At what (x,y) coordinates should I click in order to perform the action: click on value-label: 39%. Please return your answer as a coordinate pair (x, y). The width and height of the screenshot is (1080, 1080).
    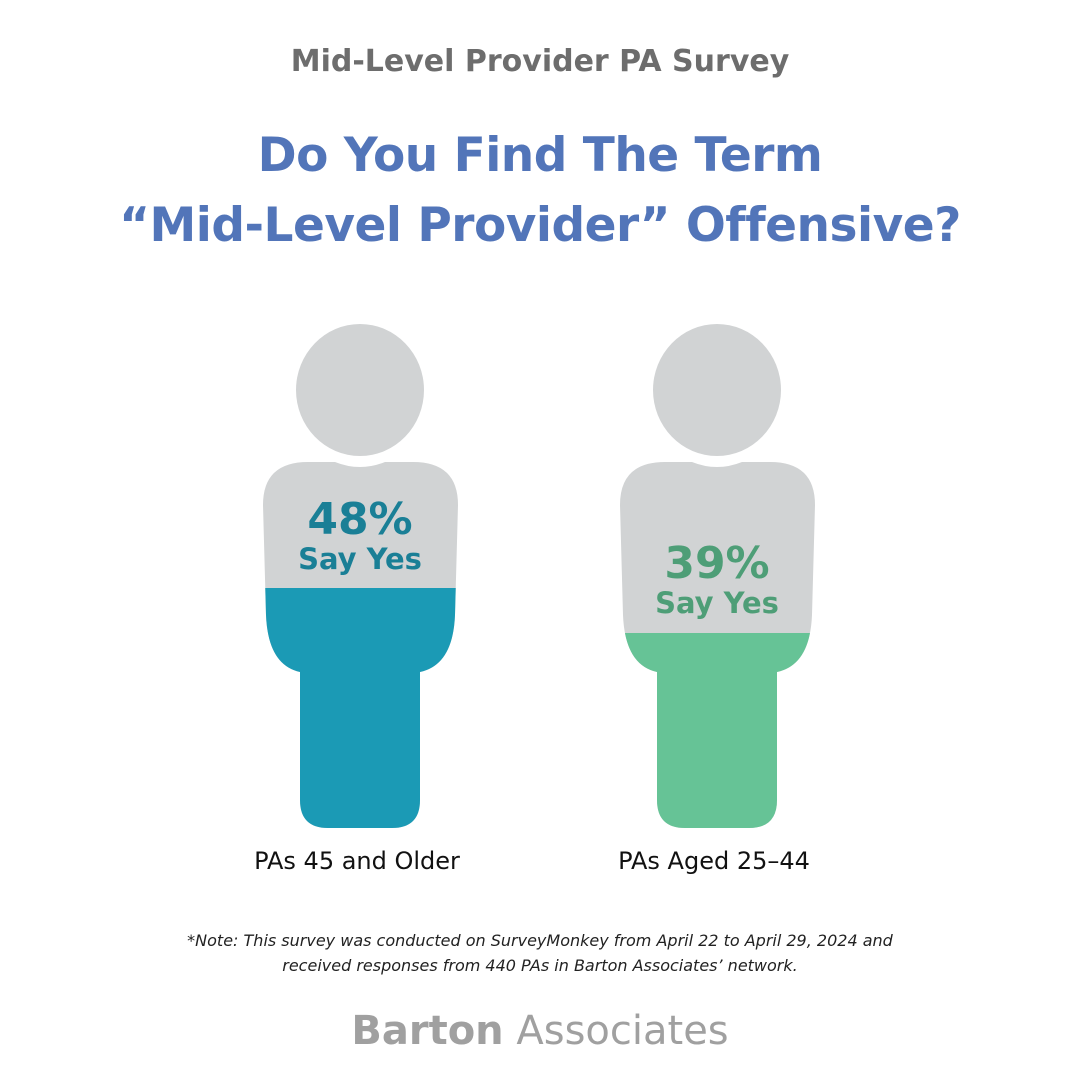
    Looking at the image, I should click on (716, 563).